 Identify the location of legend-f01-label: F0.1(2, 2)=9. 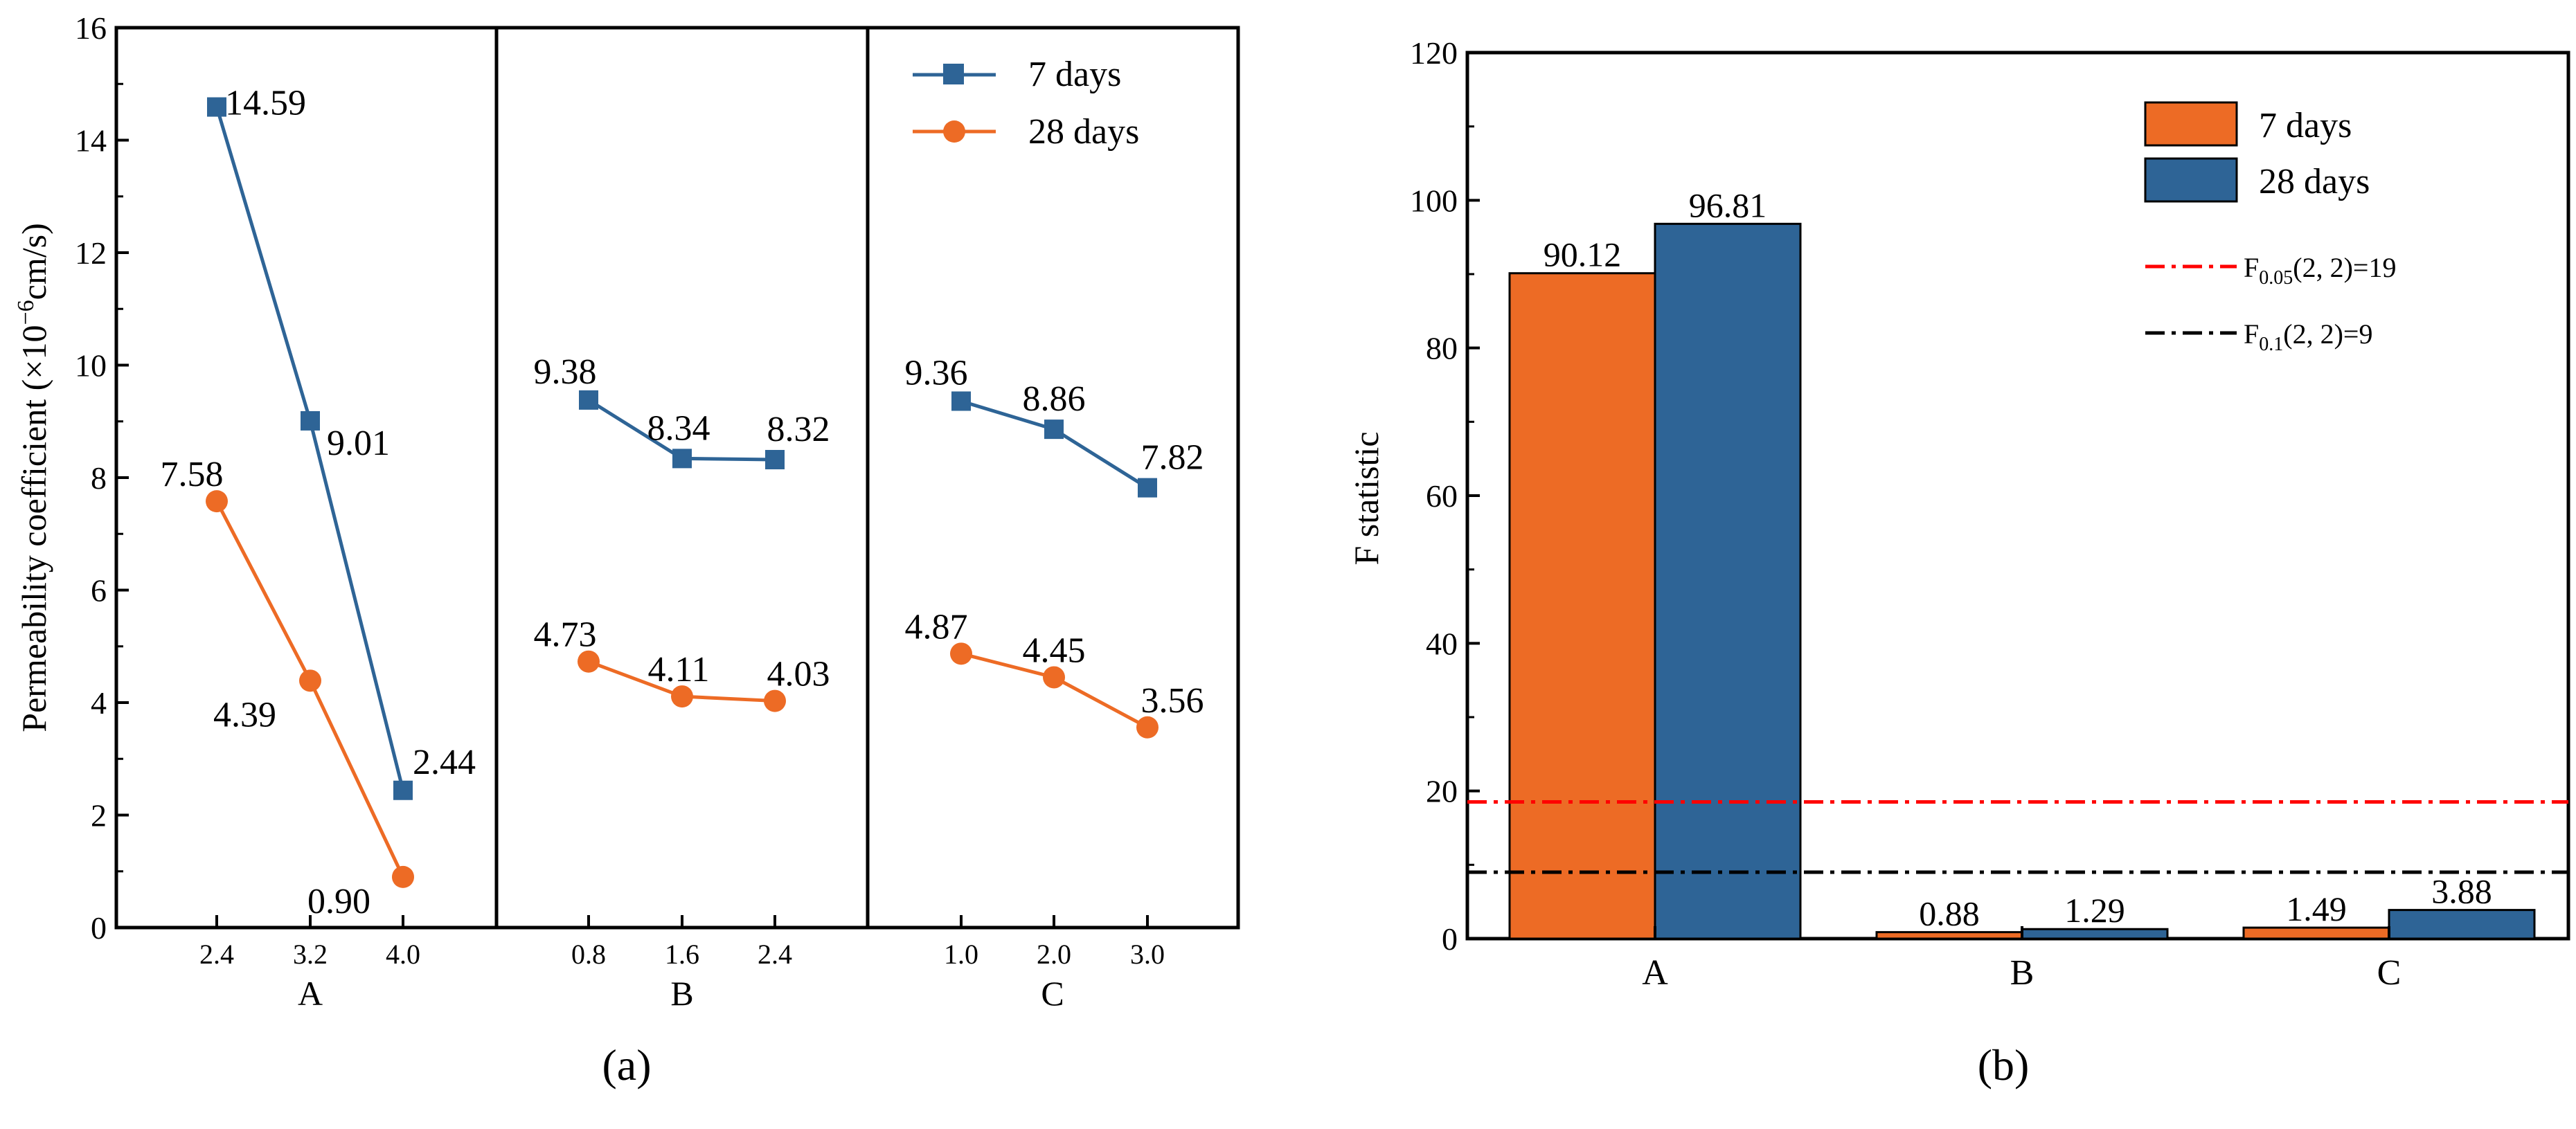
(2308, 336).